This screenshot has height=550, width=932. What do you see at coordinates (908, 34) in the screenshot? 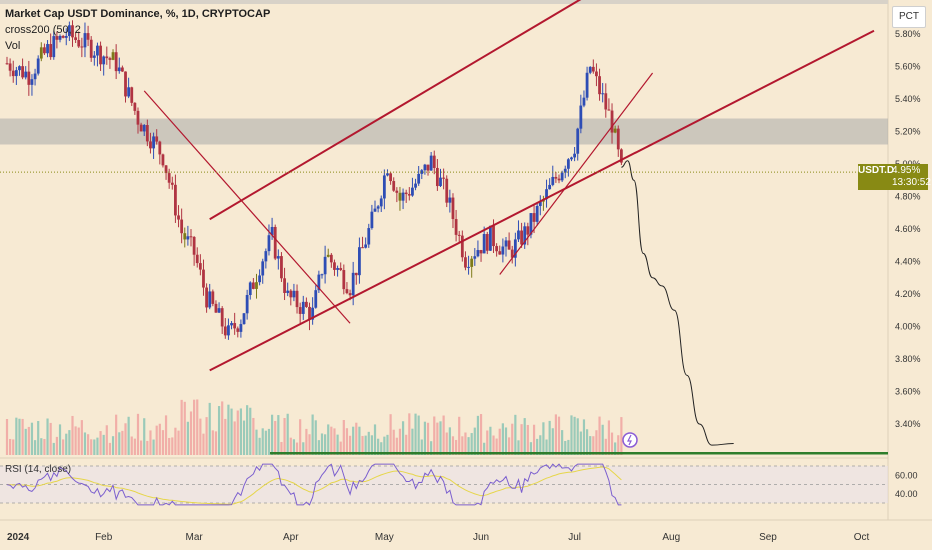
I see `y-tick-label: 5.80%` at bounding box center [908, 34].